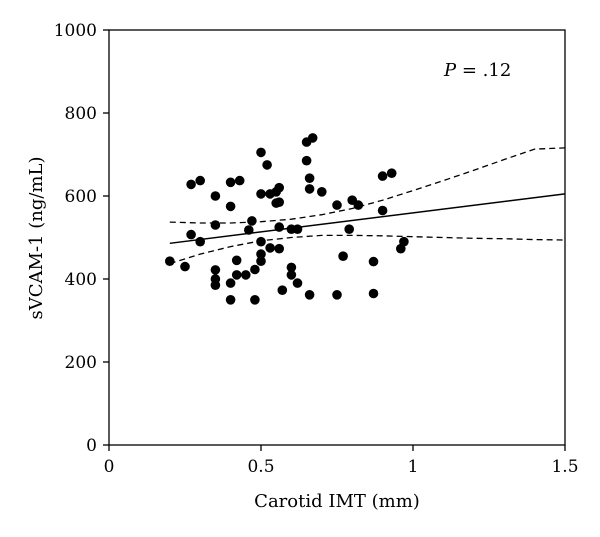 This screenshot has height=537, width=600. Describe the element at coordinates (75, 31) in the screenshot. I see `y-tick-label: 1000` at that location.